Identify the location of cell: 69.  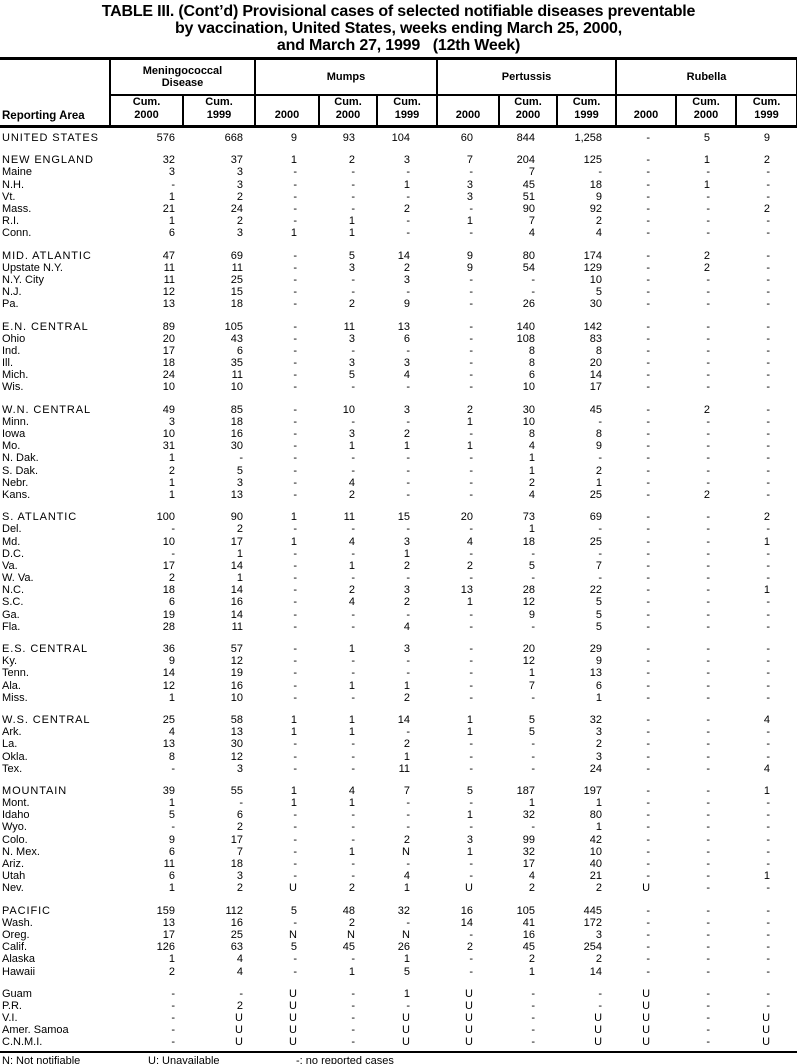
(596, 517).